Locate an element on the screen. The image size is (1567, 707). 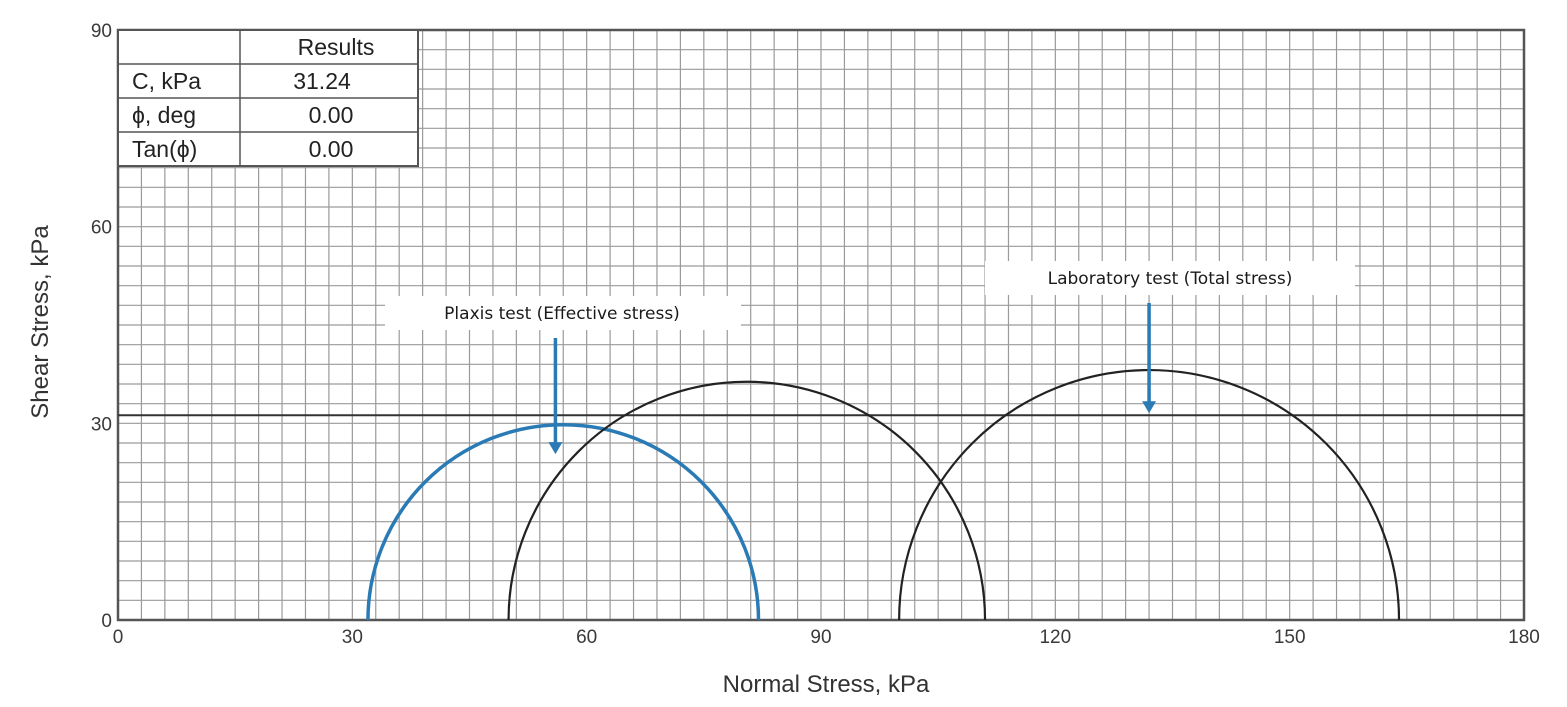
y-axis-title: Shear Stress, kPa is located at coordinates (40, 322).